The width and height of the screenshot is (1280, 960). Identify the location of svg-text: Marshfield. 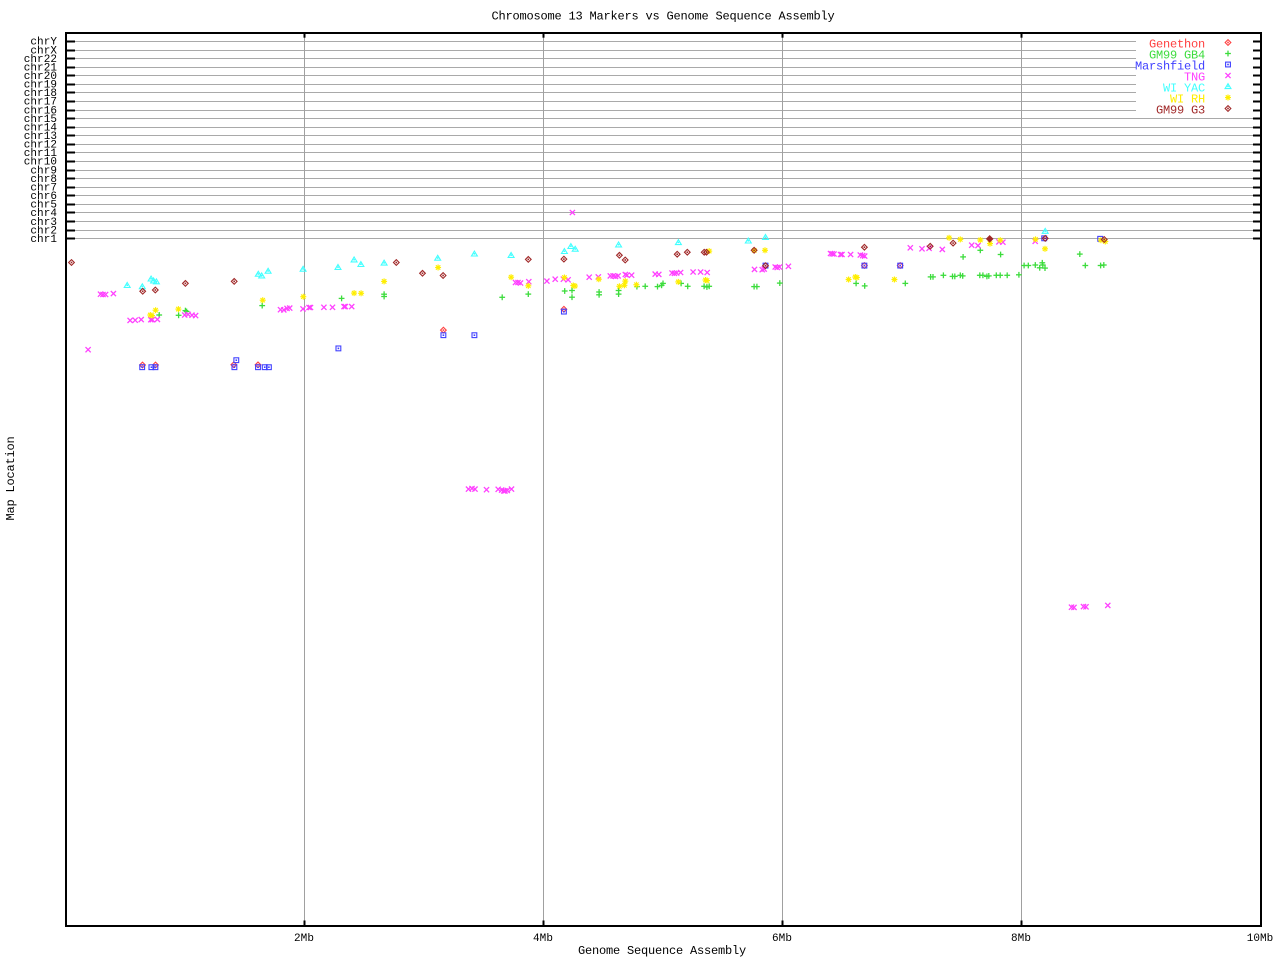
(1170, 66).